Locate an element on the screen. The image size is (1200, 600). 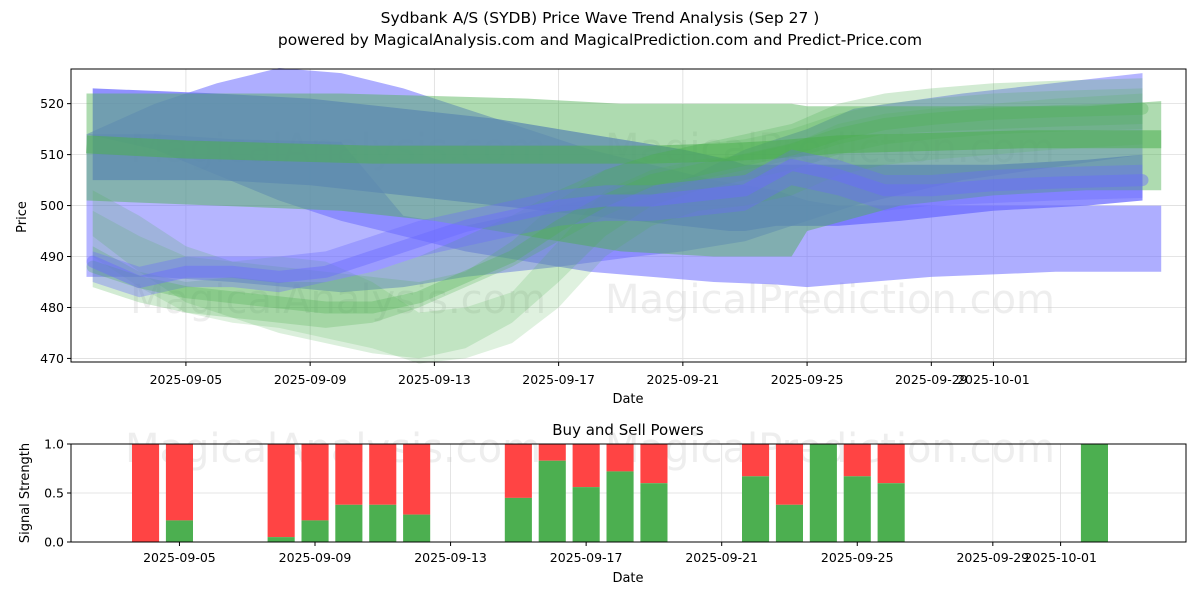
price-x-tick-label: 2025-10-01 is located at coordinates (993, 379).